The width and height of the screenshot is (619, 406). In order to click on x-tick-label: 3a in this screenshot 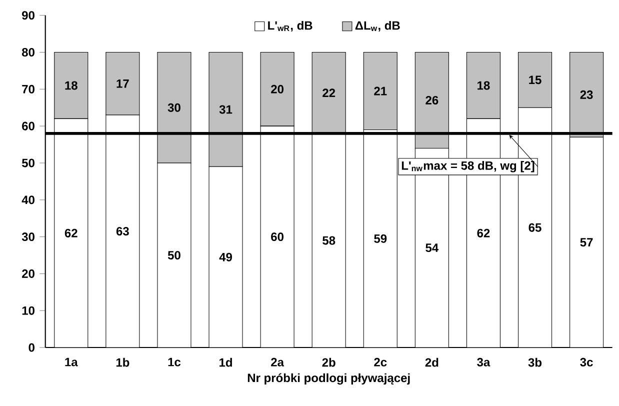, I will do `click(483, 362)`.